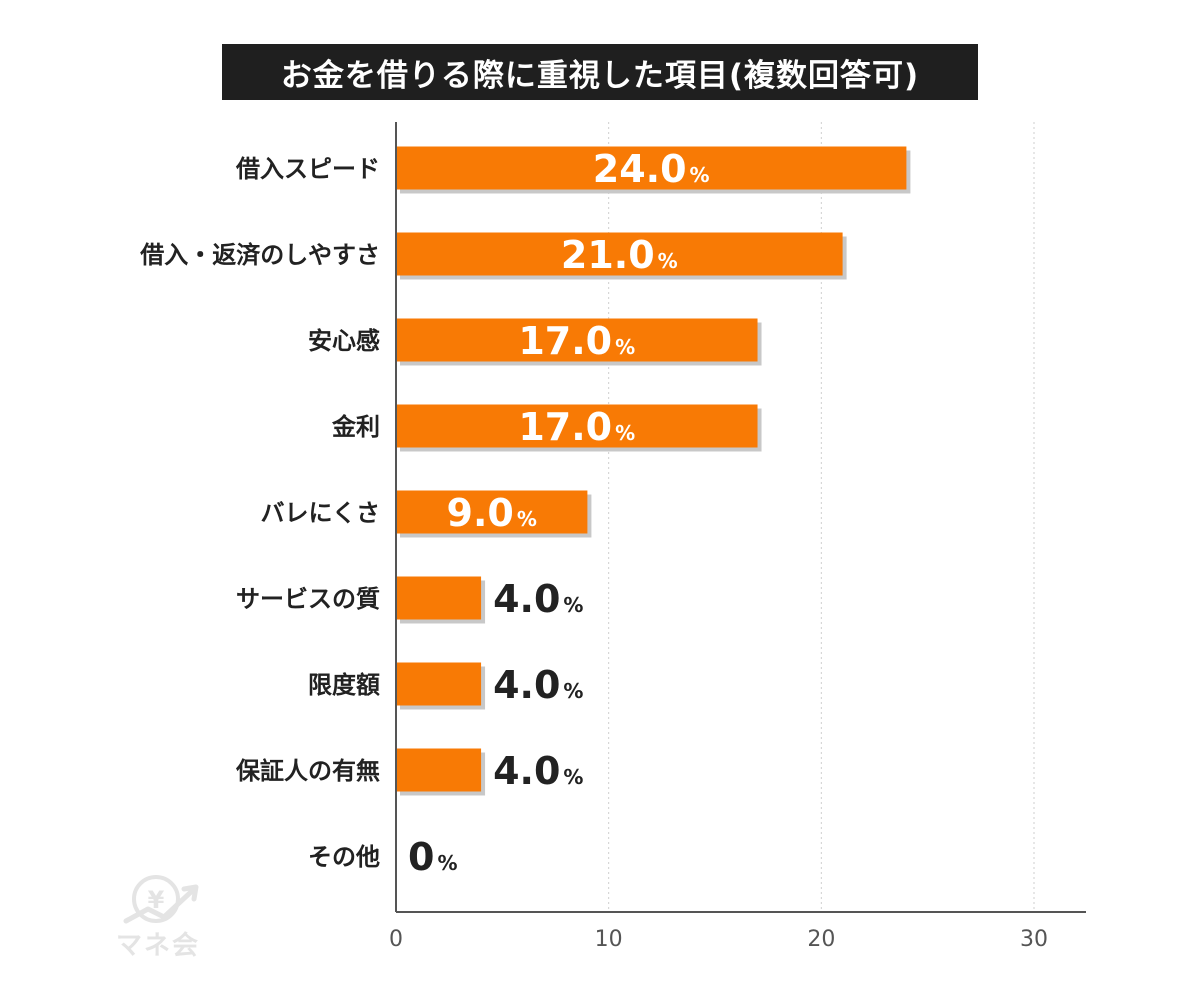 This screenshot has height=993, width=1200. What do you see at coordinates (600, 75) in the screenshot?
I see `chart-title: お金を借りる際に重視した項目(複数回答可)` at bounding box center [600, 75].